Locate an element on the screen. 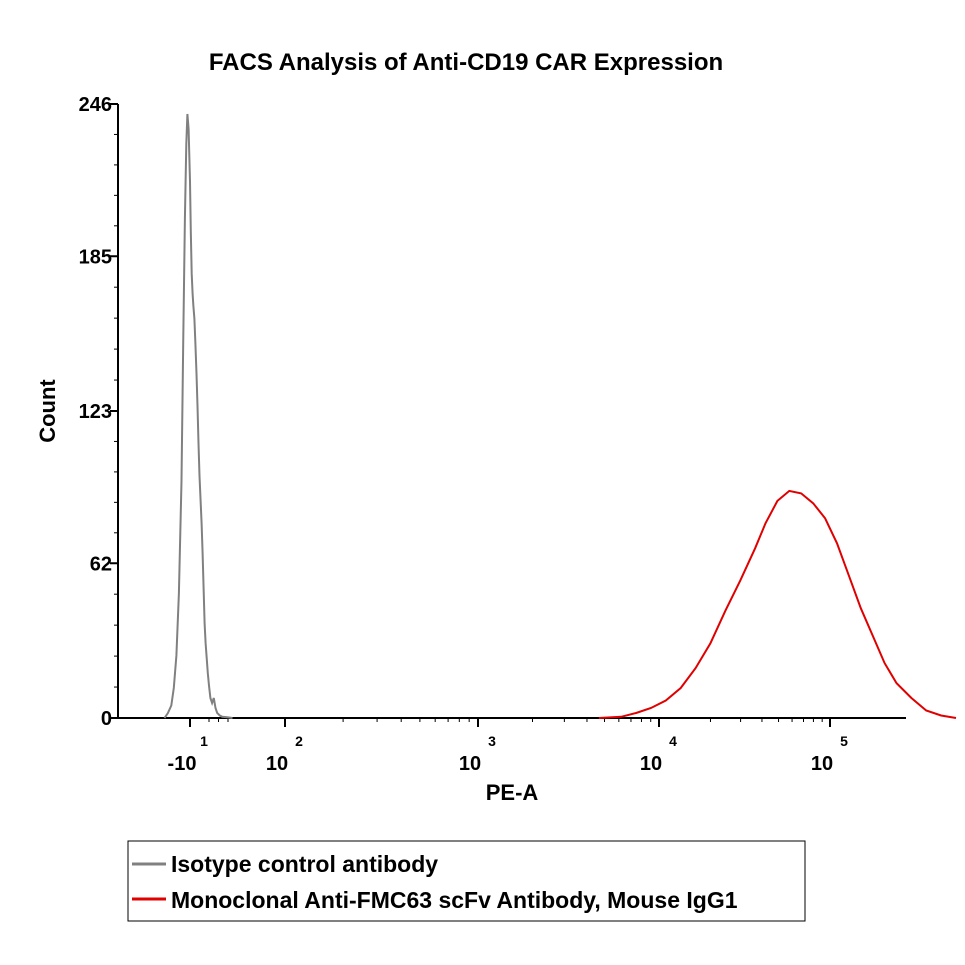 The image size is (965, 965). x-tick-label: -10 is located at coordinates (182, 764).